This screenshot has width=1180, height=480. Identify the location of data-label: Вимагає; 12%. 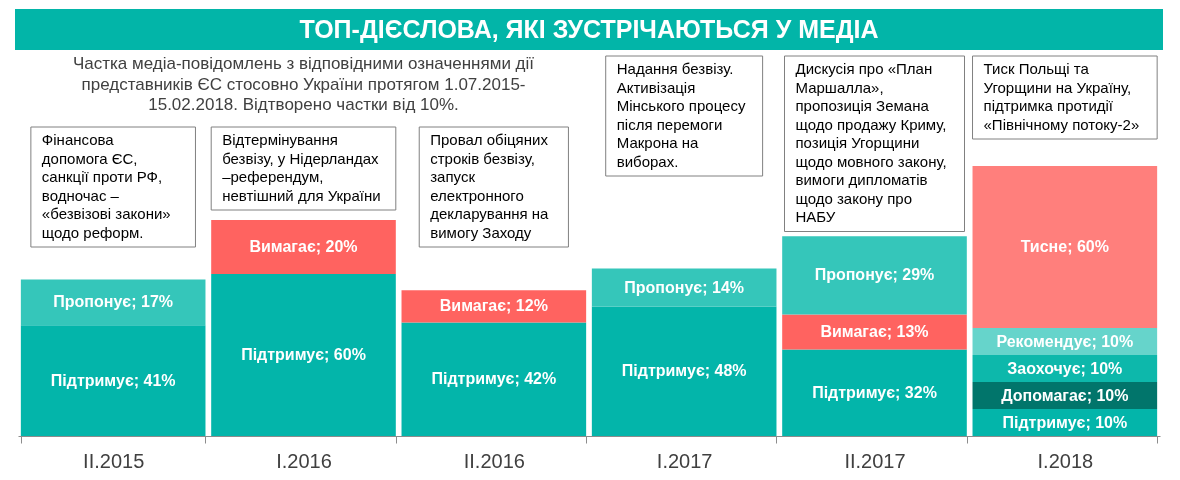
(493, 306).